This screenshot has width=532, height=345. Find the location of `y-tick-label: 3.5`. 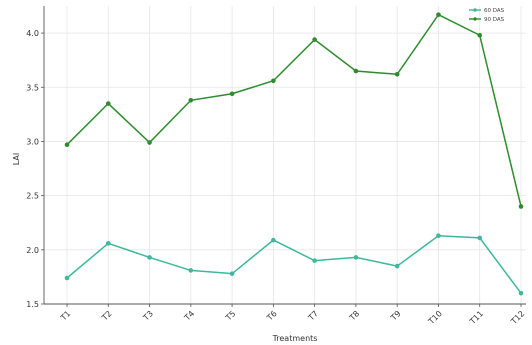

y-tick-label: 3.5 is located at coordinates (32, 87).